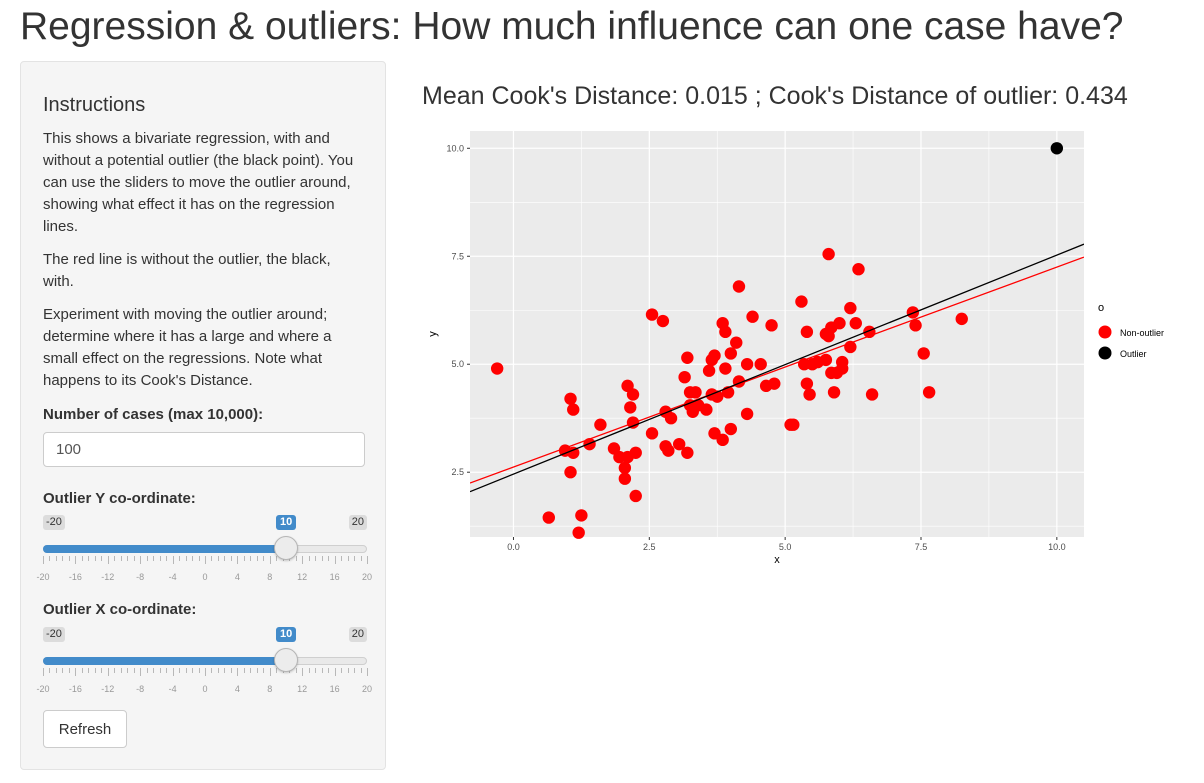 Image resolution: width=1204 pixels, height=783 pixels. What do you see at coordinates (785, 547) in the screenshot?
I see `x-tick-label: 5.0` at bounding box center [785, 547].